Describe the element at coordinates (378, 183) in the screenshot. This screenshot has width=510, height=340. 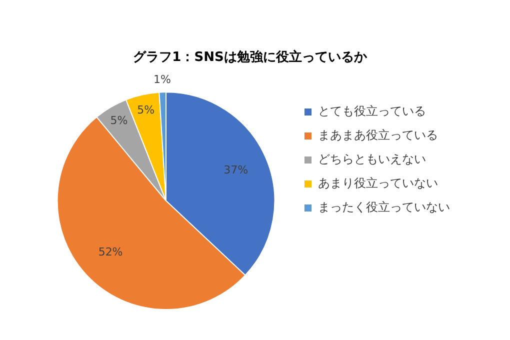
I see `legend-label: あまり役立っていない` at that location.